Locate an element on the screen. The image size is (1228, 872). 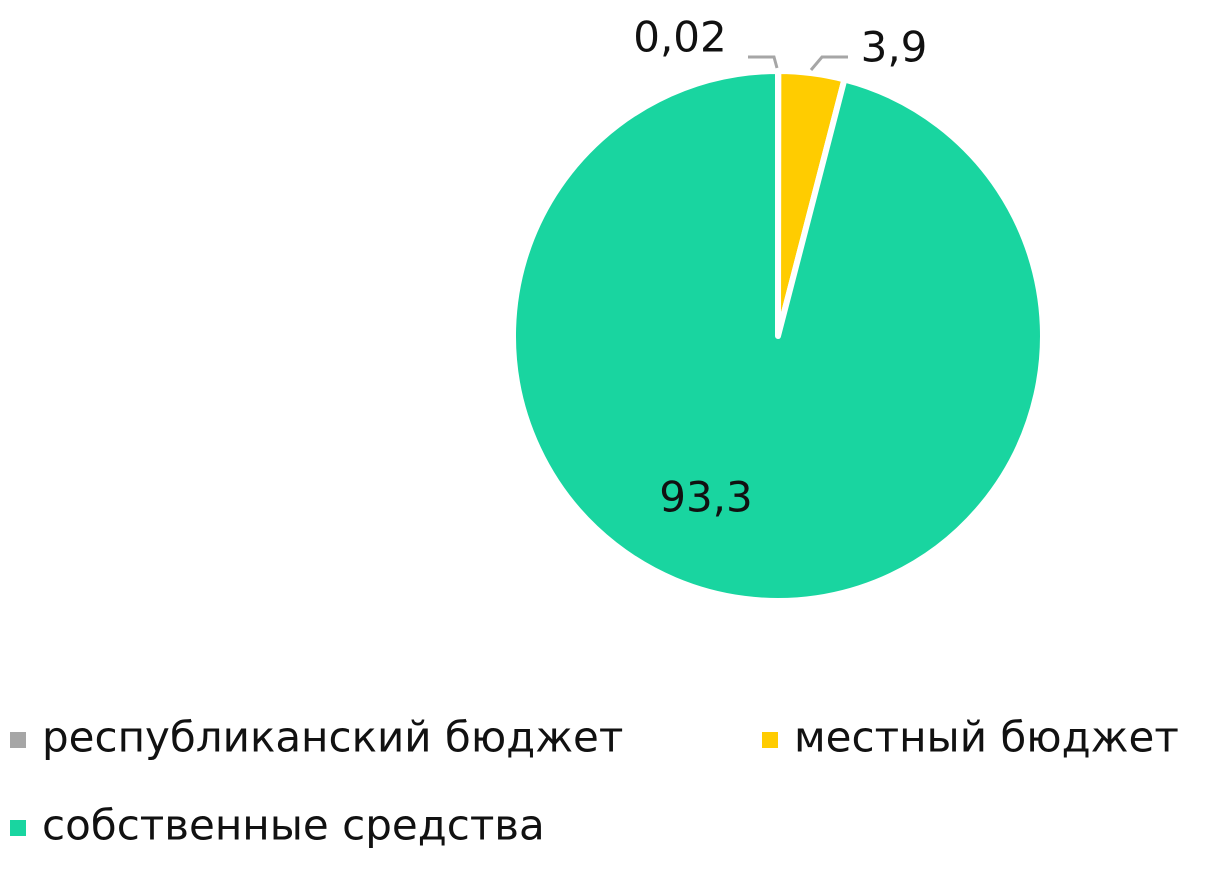
legend-swatch-республиканский-бюджет is located at coordinates (18, 740).